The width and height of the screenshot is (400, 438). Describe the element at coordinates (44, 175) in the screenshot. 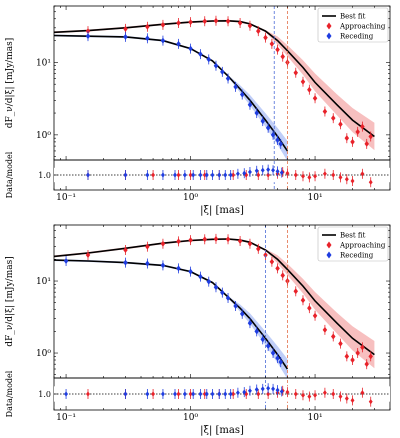

I see `ratio-tick-label: 1.0` at that location.